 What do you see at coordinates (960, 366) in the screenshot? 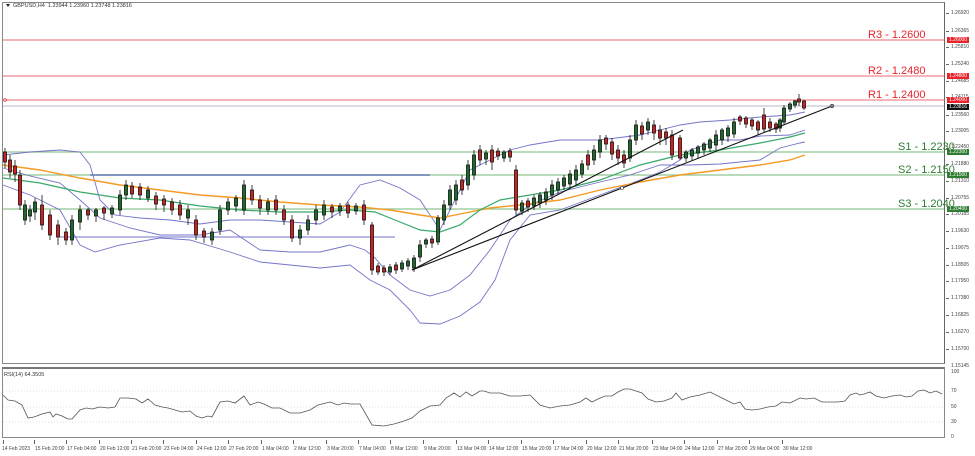
I see `rsi-top-value: 1.15145` at bounding box center [960, 366].